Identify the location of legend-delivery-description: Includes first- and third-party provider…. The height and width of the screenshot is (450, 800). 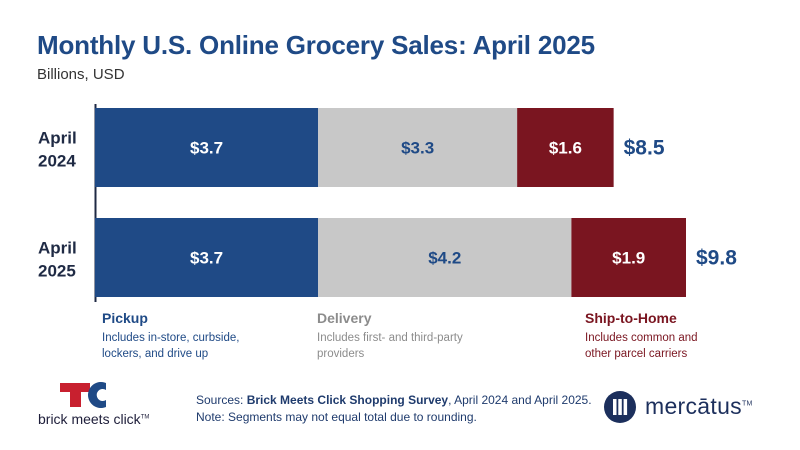
(390, 346).